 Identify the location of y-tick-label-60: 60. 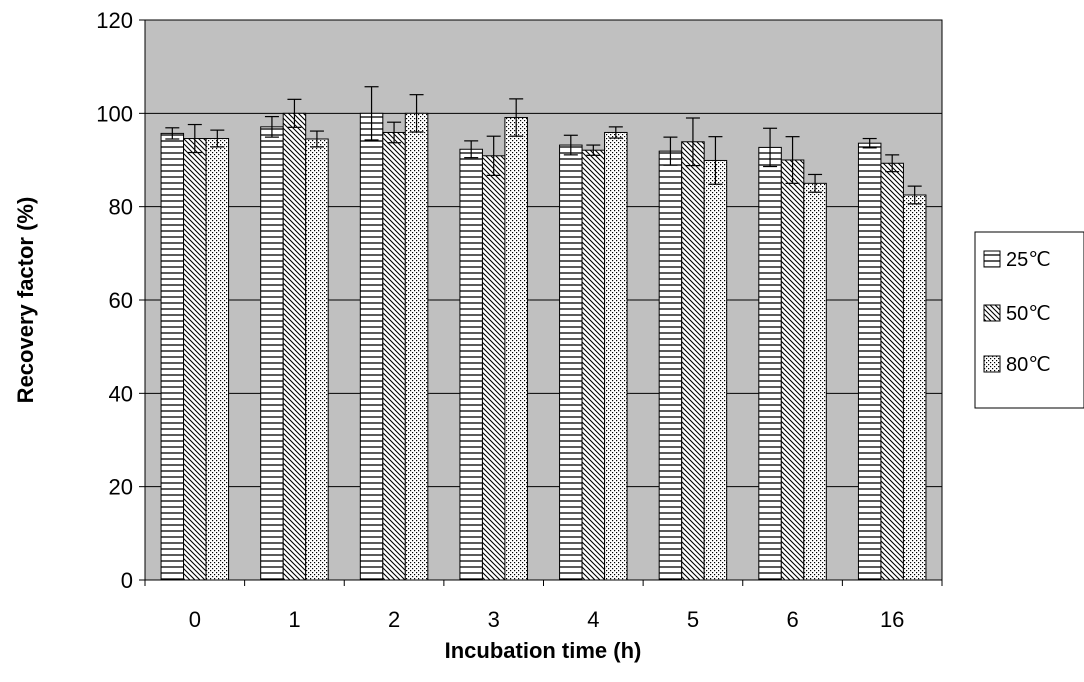
(121, 300).